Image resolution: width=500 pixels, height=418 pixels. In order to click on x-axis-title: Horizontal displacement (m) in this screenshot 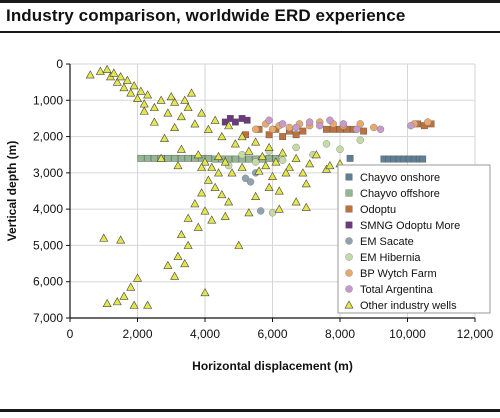, I will do `click(272, 366)`.